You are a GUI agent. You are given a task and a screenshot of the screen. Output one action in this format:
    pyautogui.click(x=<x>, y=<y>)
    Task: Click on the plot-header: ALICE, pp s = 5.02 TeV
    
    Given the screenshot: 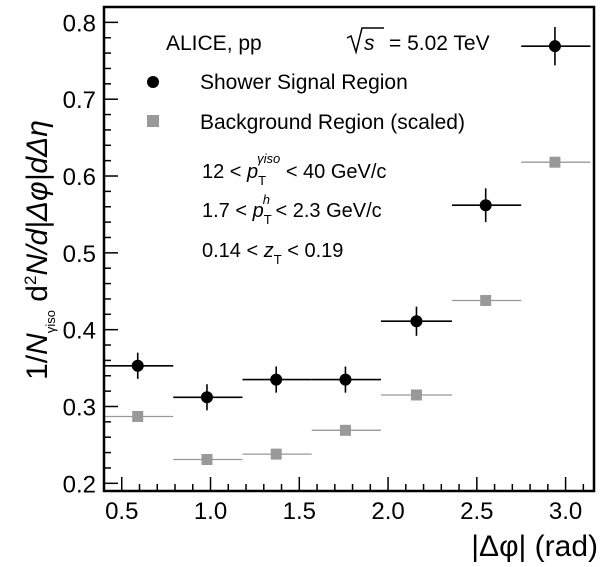 What is the action you would take?
    pyautogui.click(x=328, y=41)
    